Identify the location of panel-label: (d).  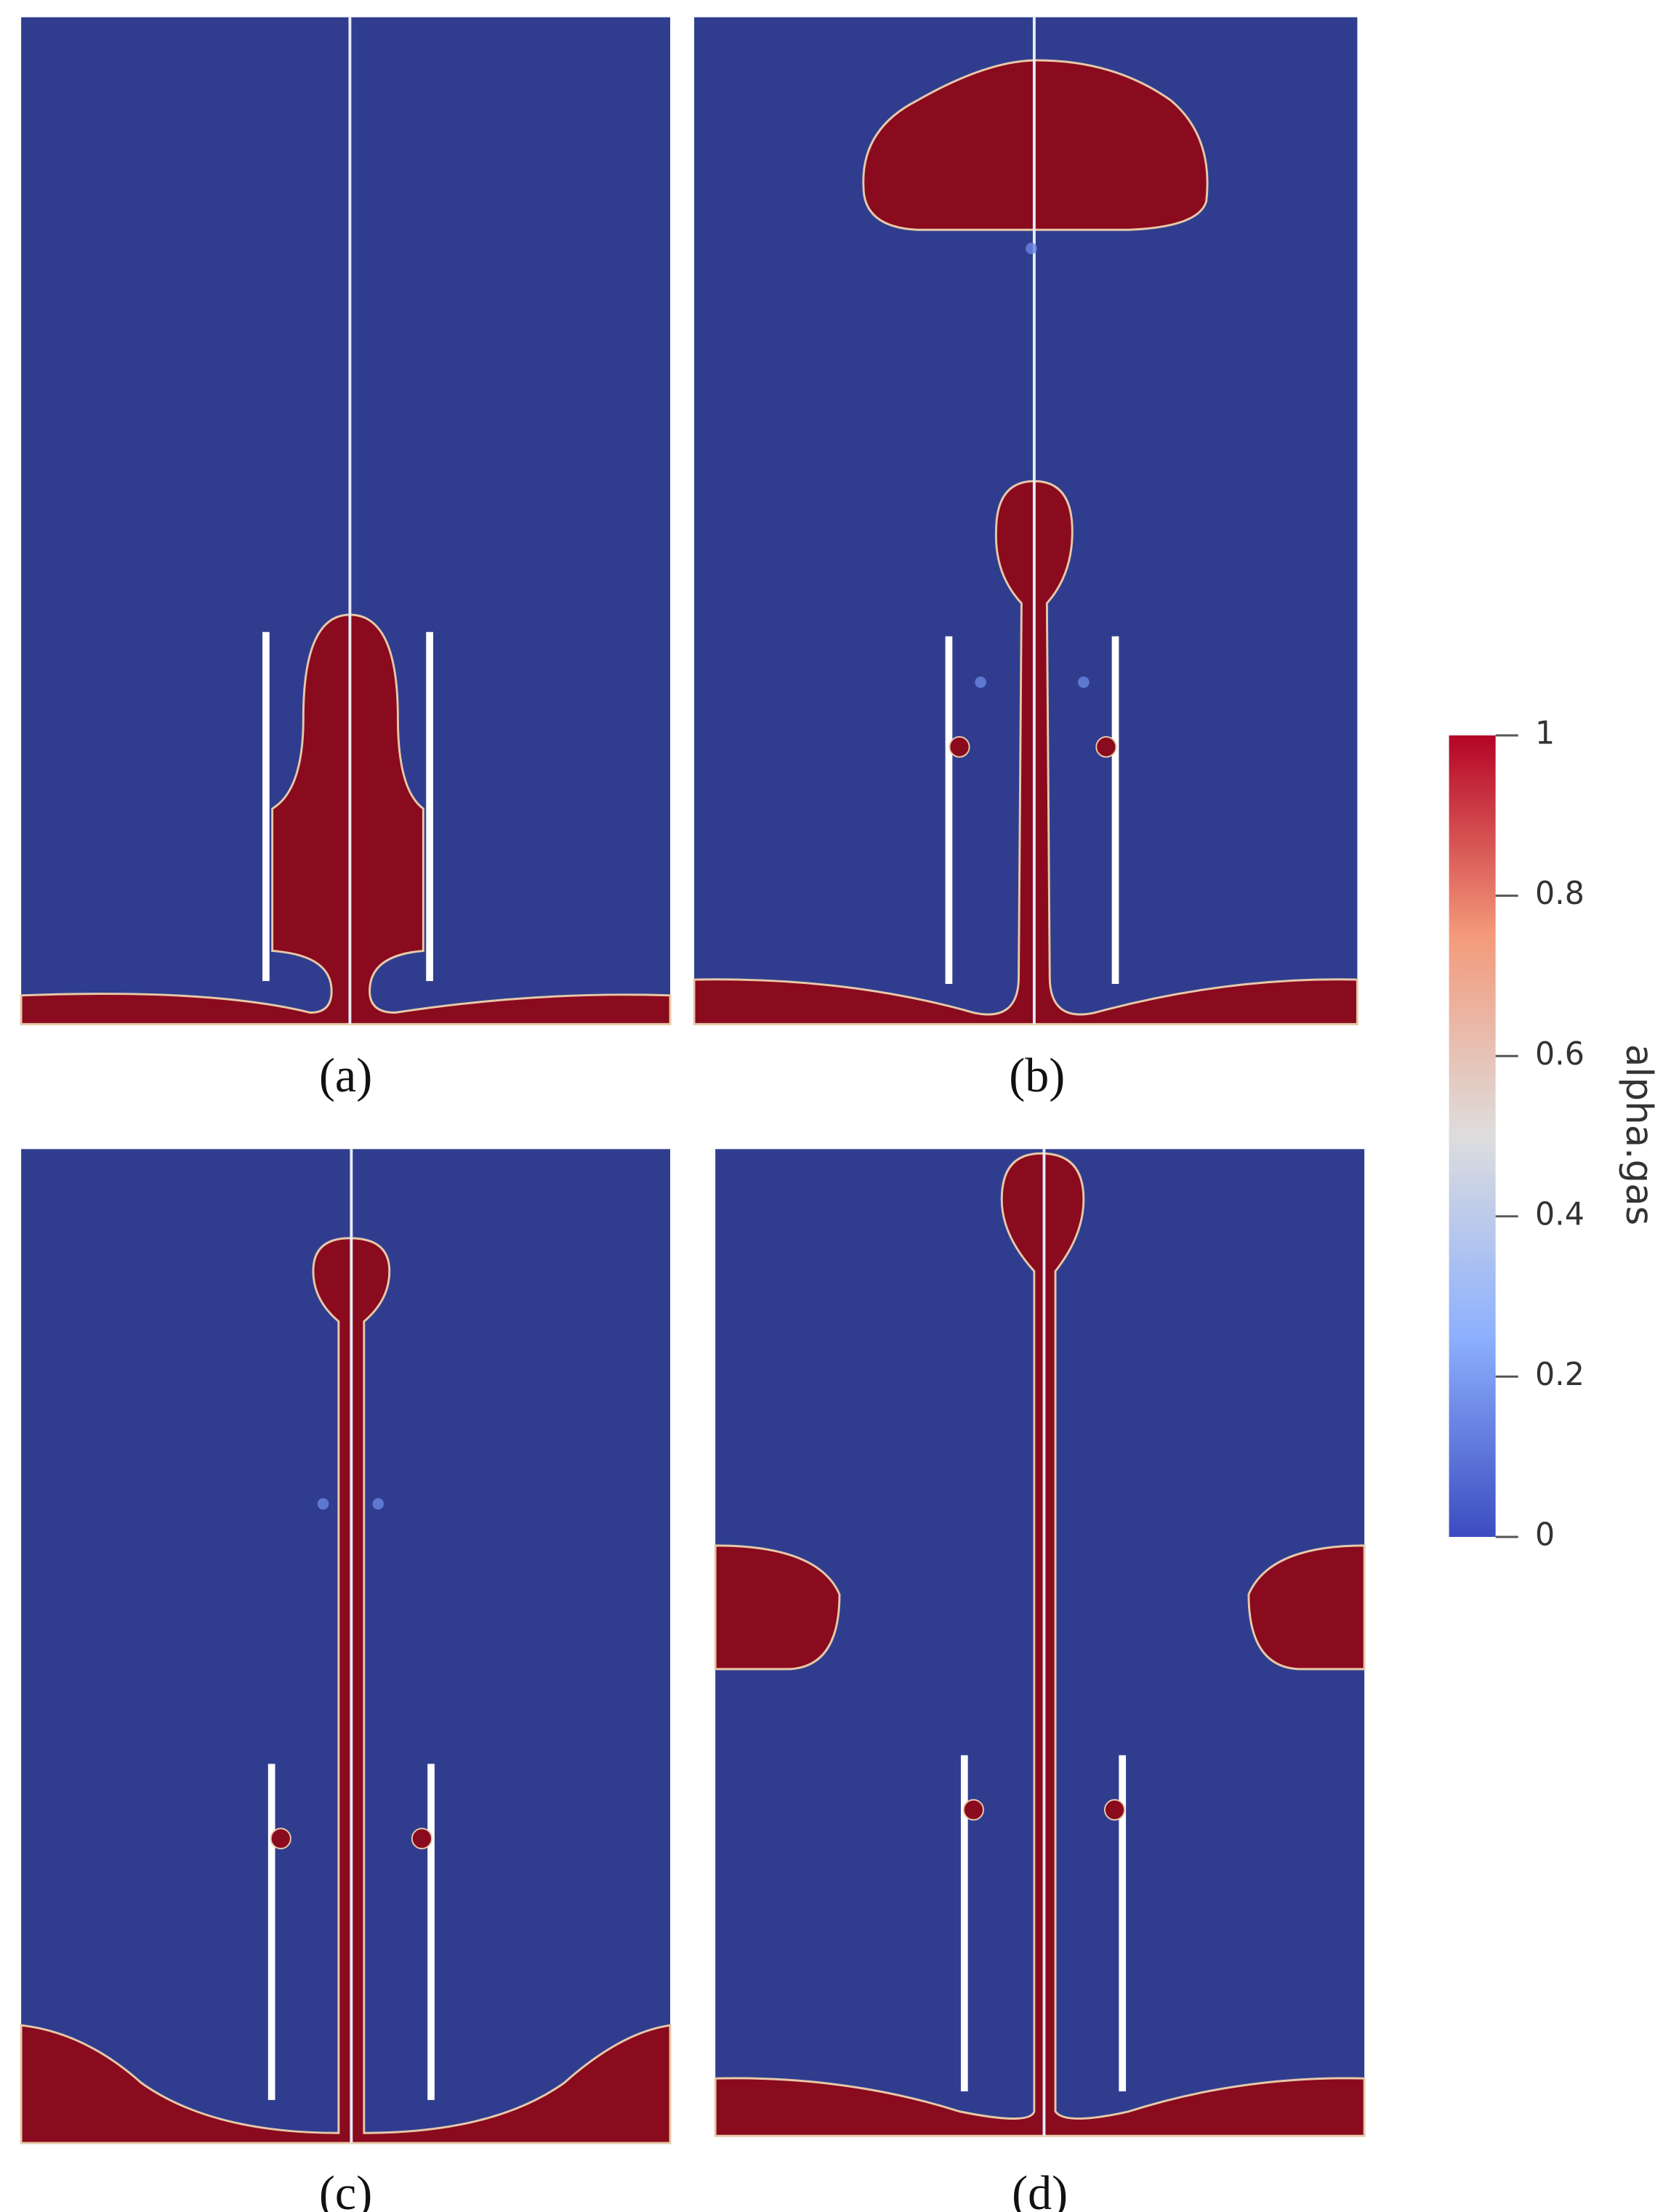
(1040, 2189).